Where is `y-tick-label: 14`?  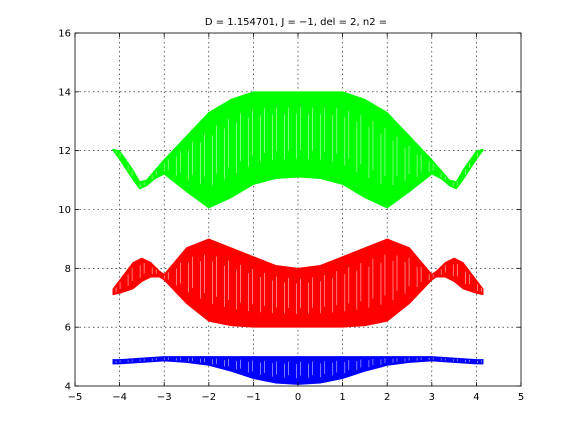
y-tick-label: 14 is located at coordinates (64, 92).